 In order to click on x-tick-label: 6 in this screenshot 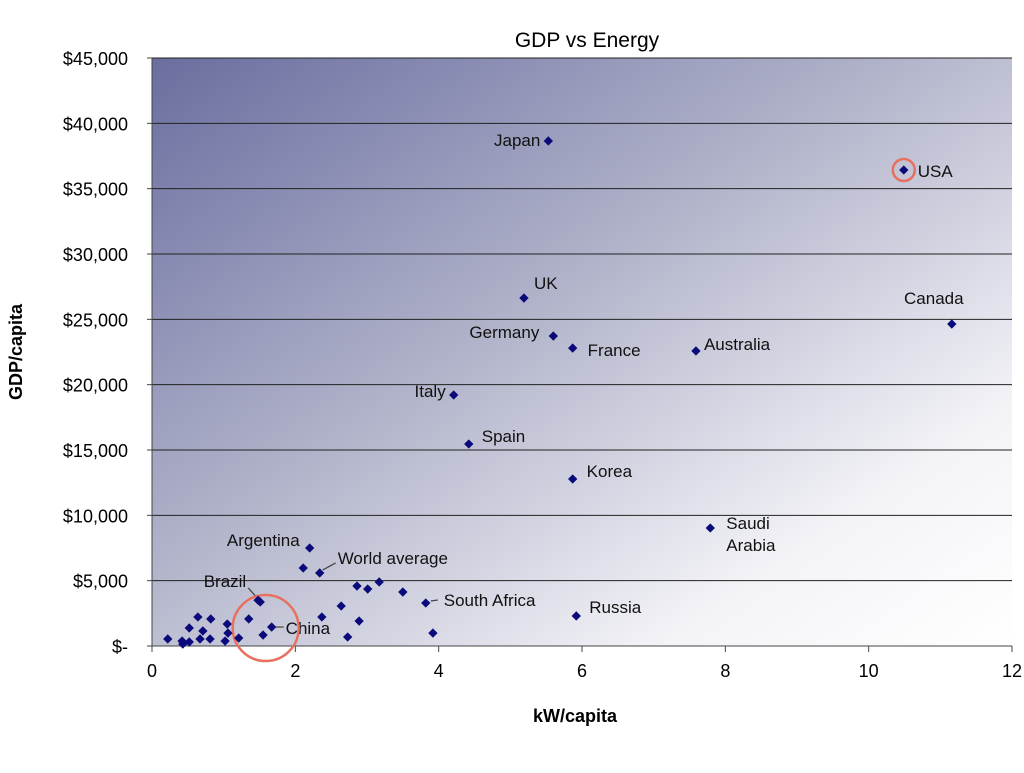, I will do `click(582, 671)`.